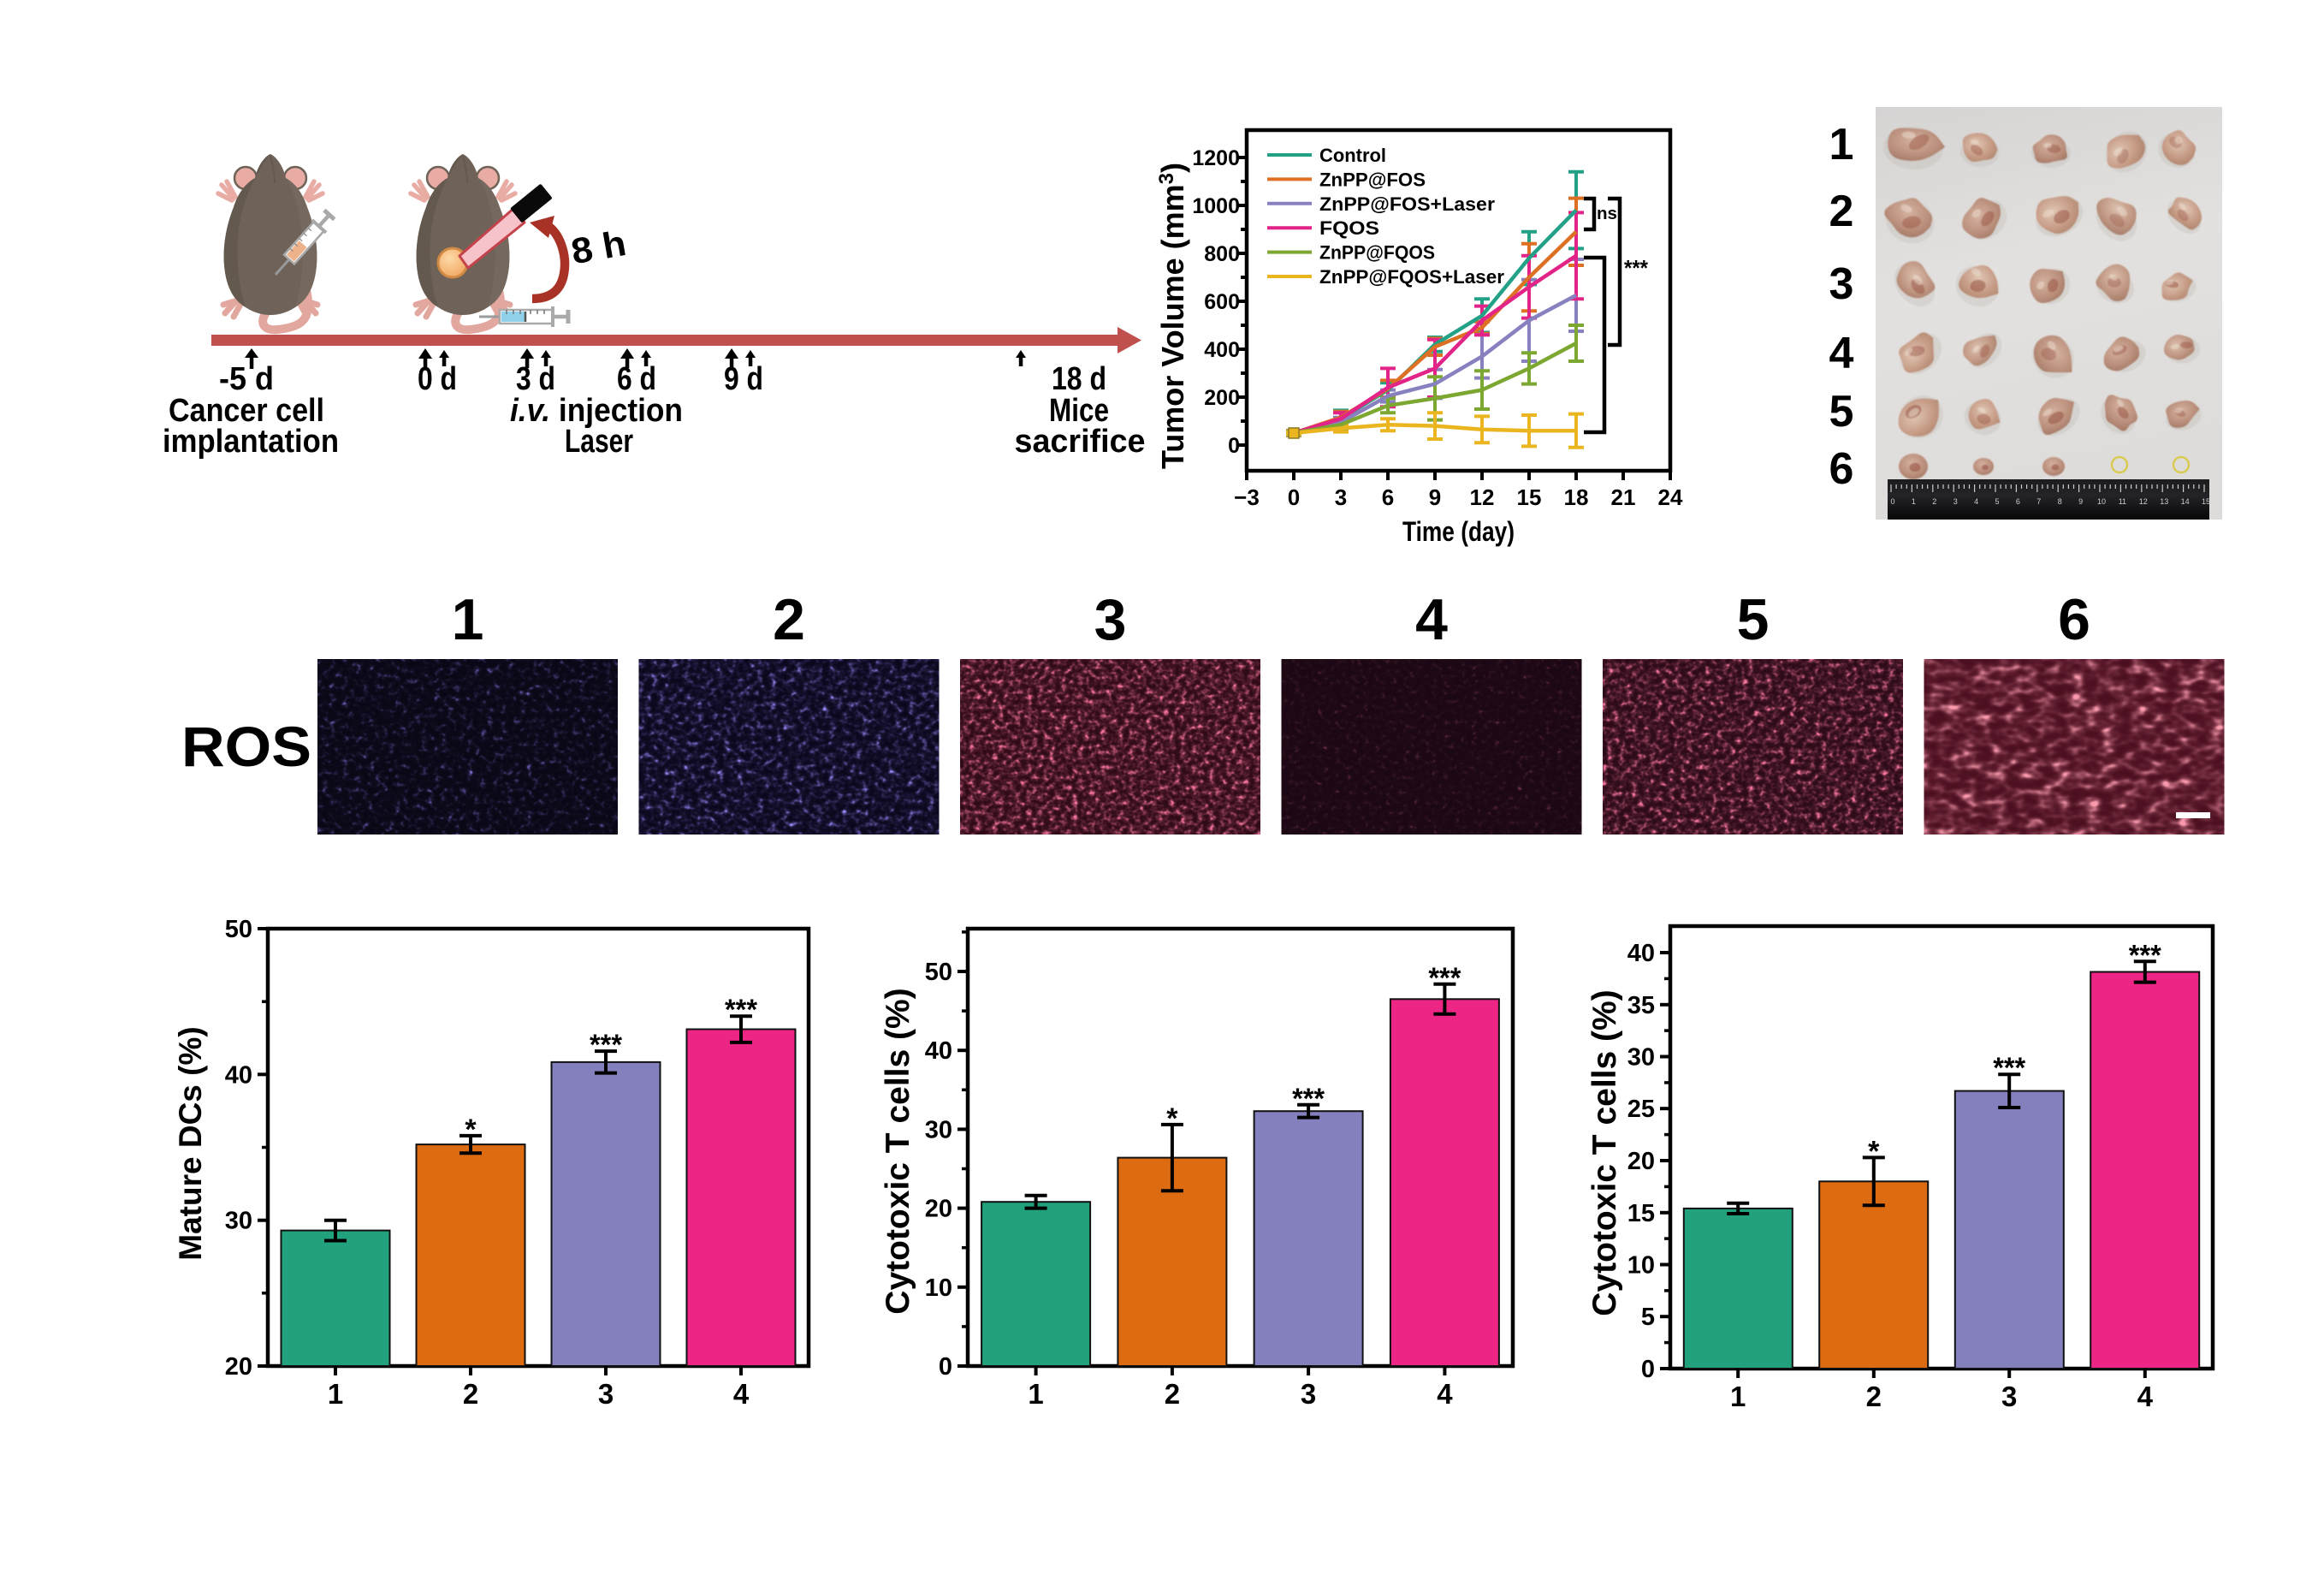  I want to click on svg-text: ZnPP@FOS+Laser, so click(1407, 204).